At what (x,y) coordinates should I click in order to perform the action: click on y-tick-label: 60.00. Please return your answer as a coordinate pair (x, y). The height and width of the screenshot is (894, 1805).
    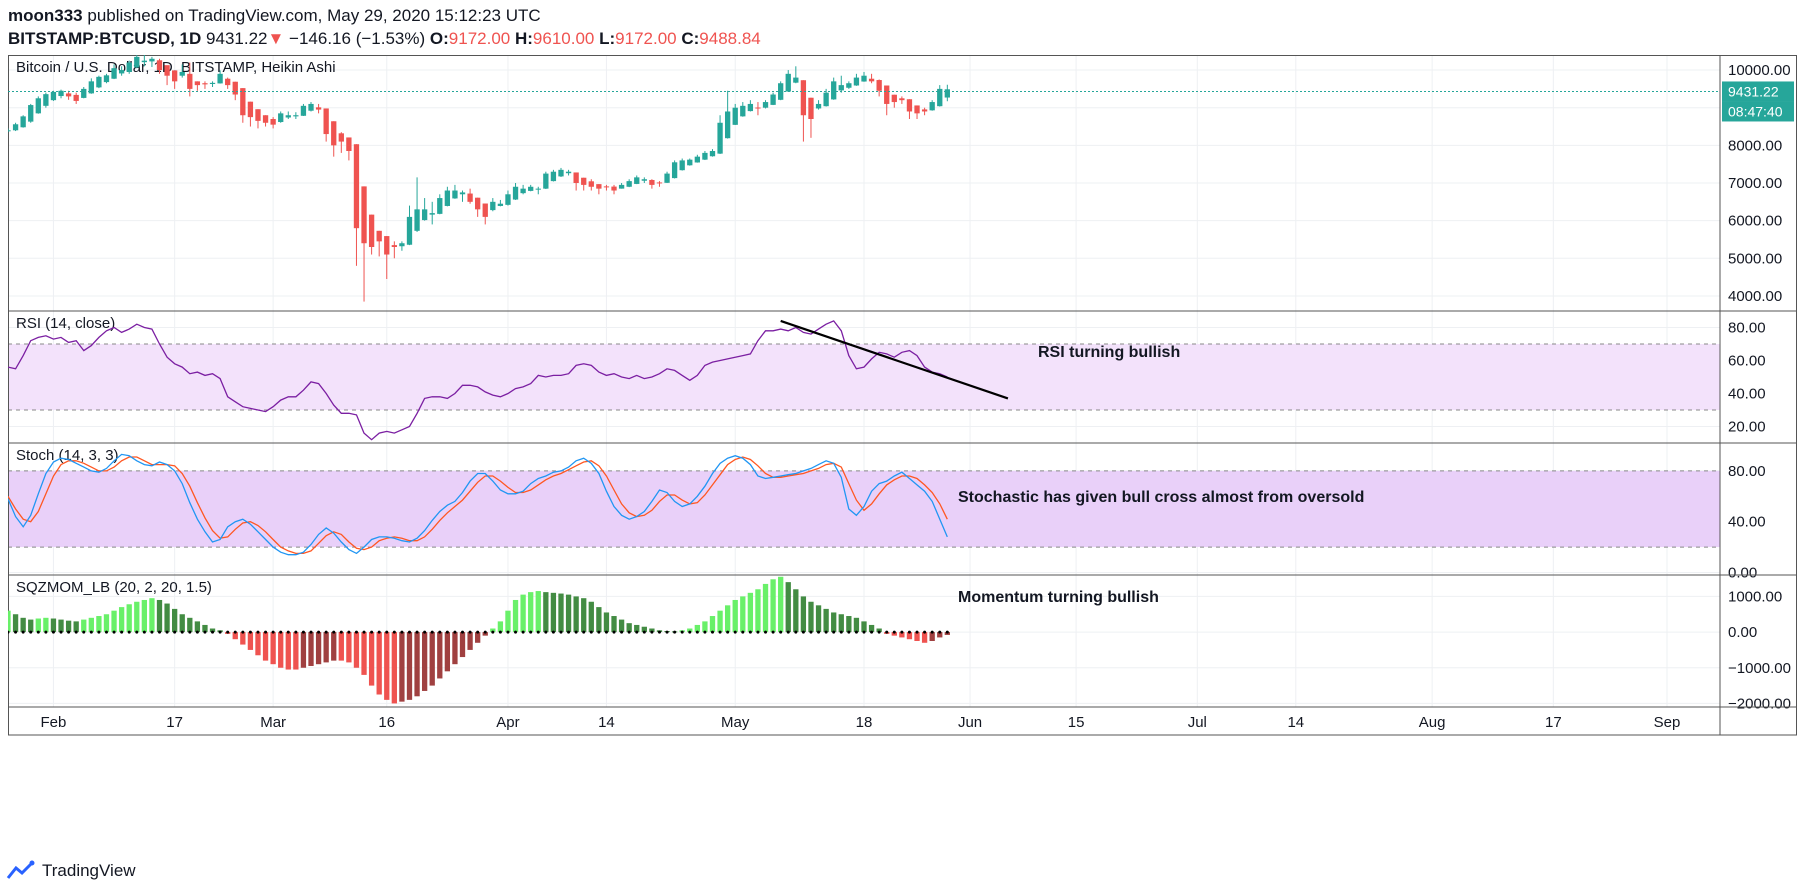
    Looking at the image, I should click on (1747, 361).